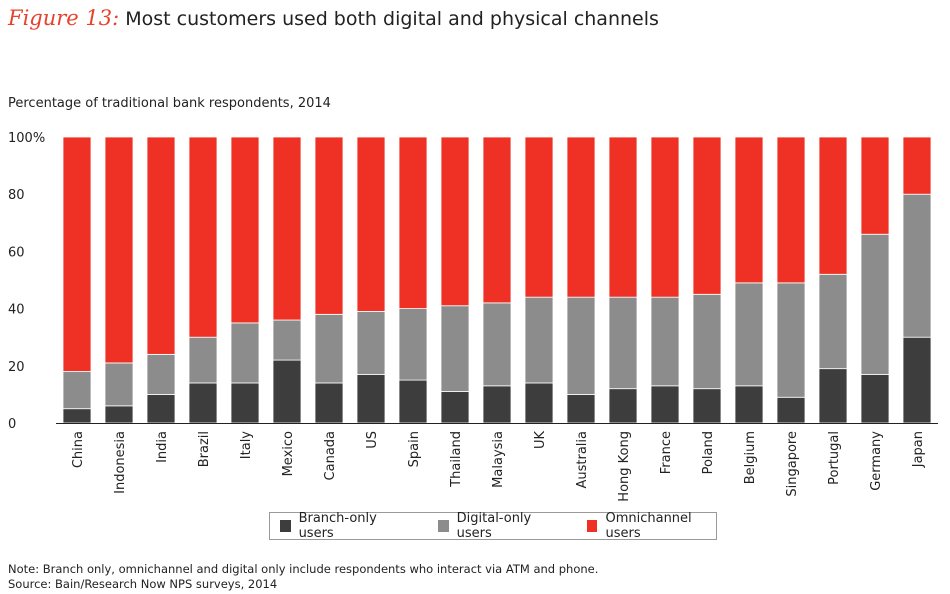 The width and height of the screenshot is (950, 594). What do you see at coordinates (540, 440) in the screenshot?
I see `x-tick-label: UK` at bounding box center [540, 440].